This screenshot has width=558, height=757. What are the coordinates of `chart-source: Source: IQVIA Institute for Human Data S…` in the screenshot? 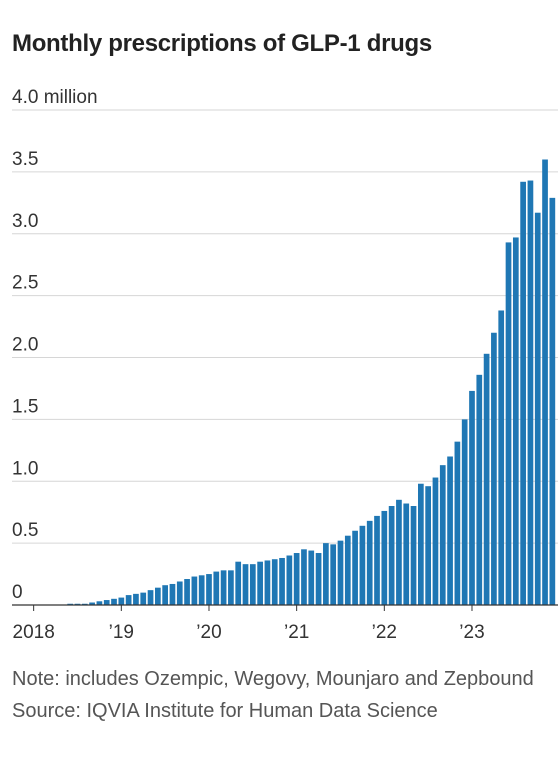 It's located at (225, 711).